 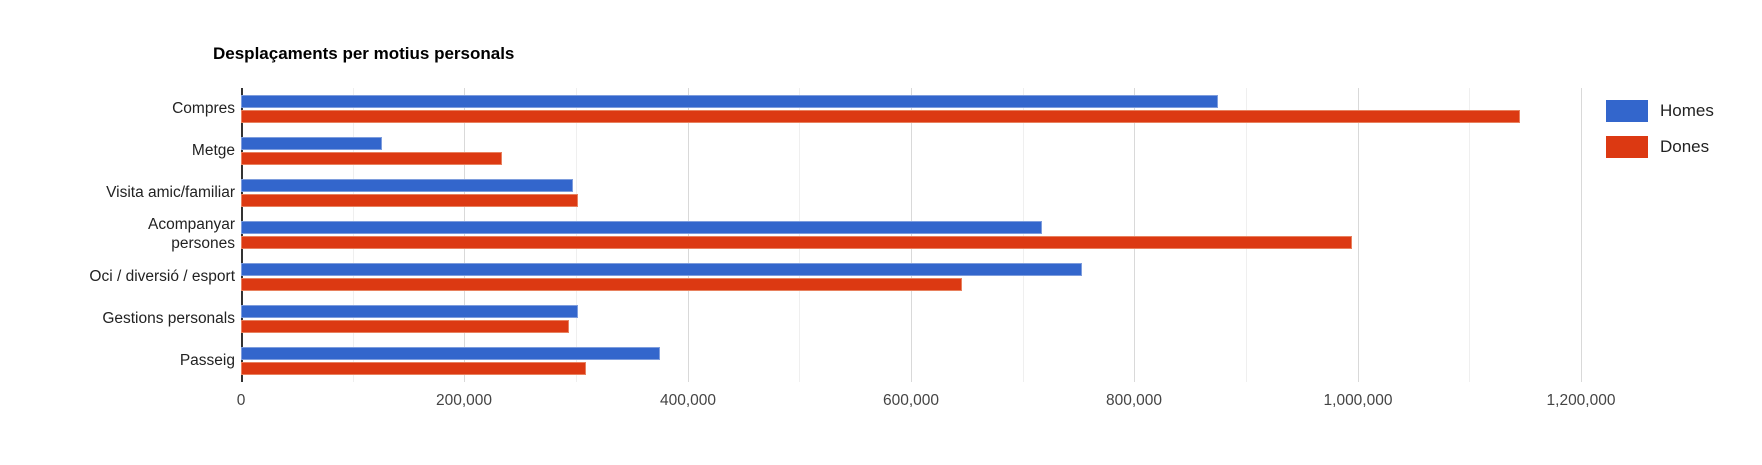 I want to click on category-label: Passeig, so click(x=207, y=360).